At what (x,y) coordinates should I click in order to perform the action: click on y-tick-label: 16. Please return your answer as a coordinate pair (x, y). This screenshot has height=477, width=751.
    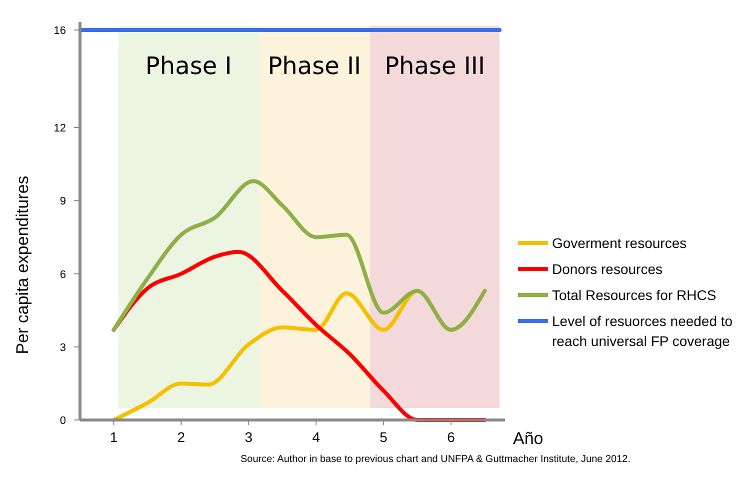
    Looking at the image, I should click on (60, 31).